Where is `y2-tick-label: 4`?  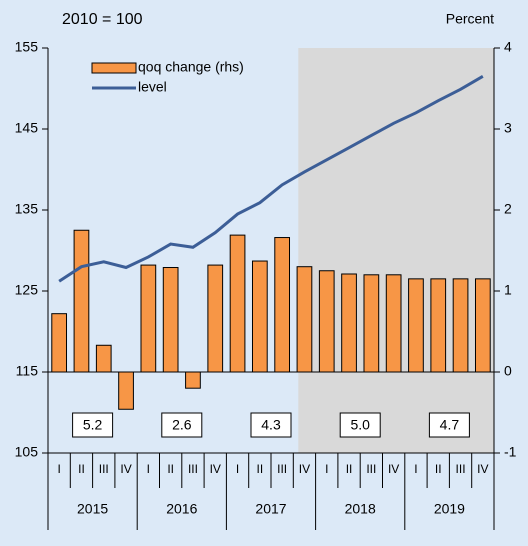 y2-tick-label: 4 is located at coordinates (508, 47).